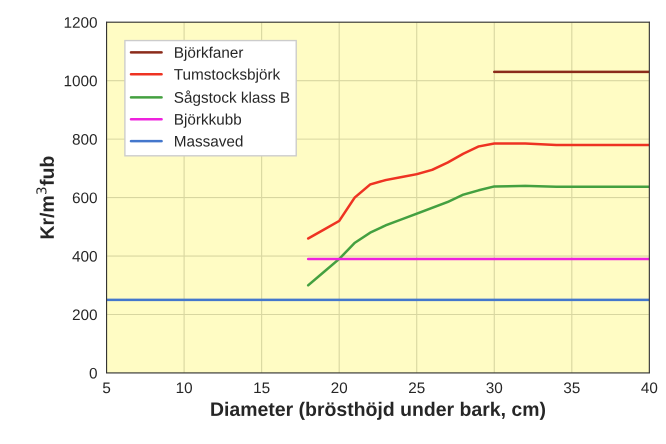 The width and height of the screenshot is (666, 444). Describe the element at coordinates (232, 98) in the screenshot. I see `legend-label: Sågstock klass B` at that location.